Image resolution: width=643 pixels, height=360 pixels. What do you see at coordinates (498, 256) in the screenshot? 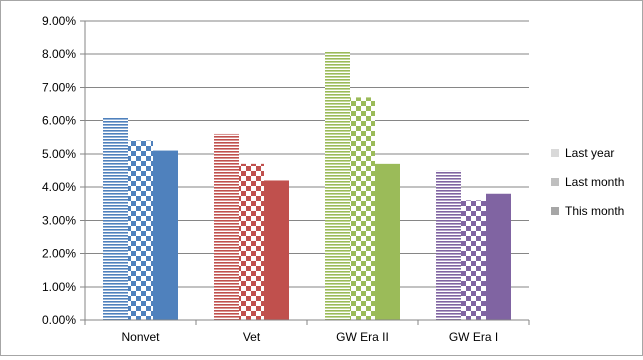
I see `bar-gw-era-i-this-month` at bounding box center [498, 256].